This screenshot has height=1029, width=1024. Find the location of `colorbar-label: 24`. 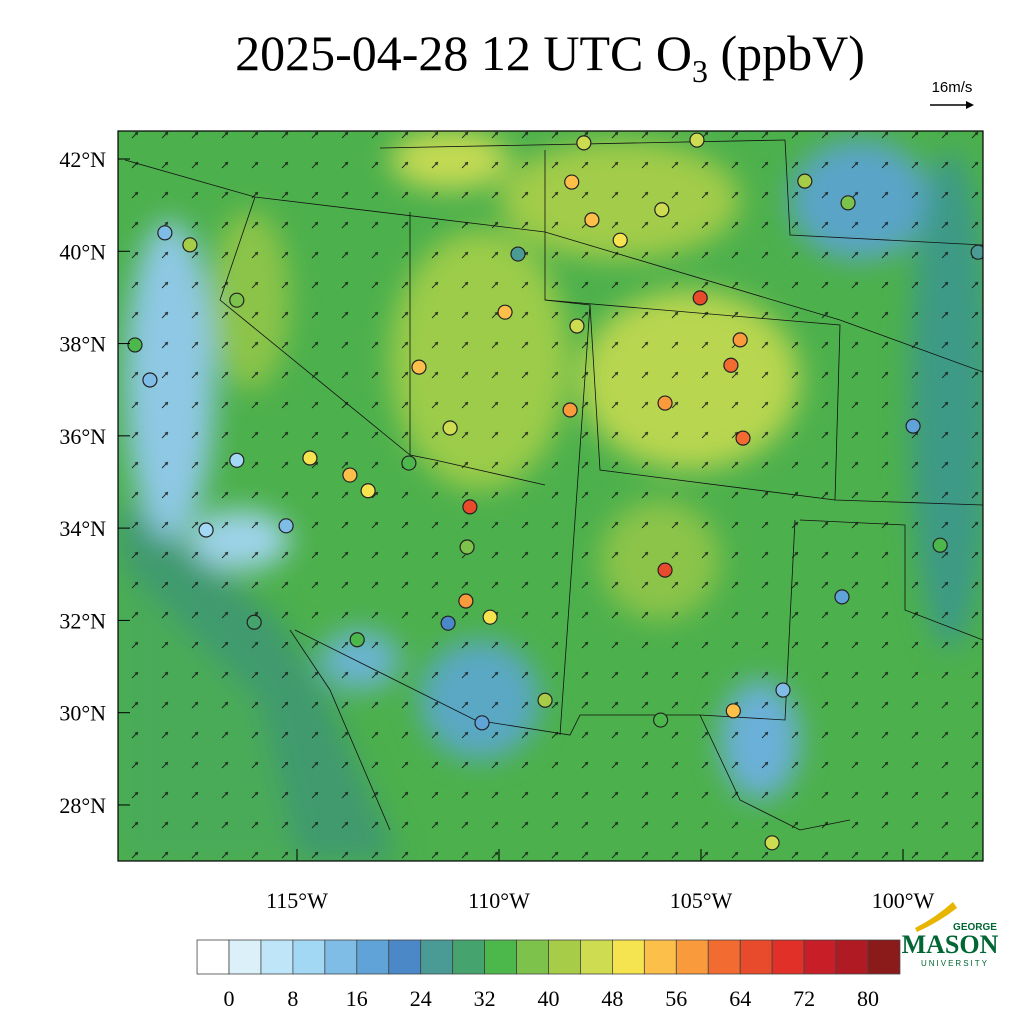

colorbar-label: 24 is located at coordinates (421, 998).